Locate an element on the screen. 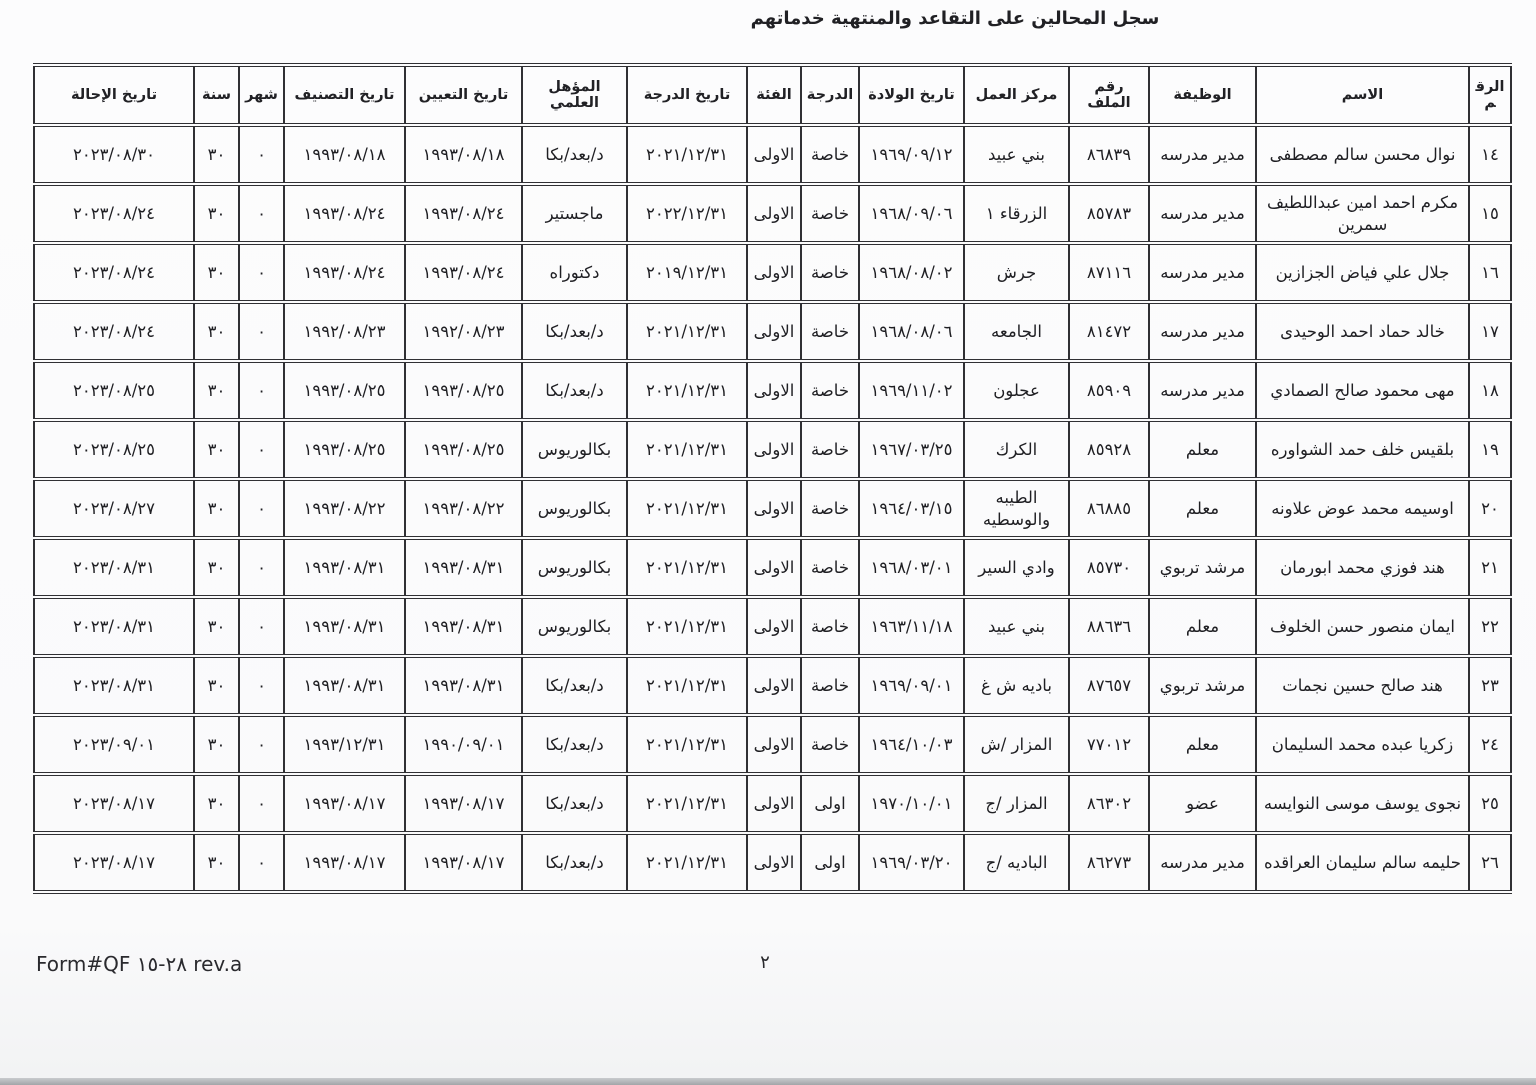  cell-work-center: عجلون is located at coordinates (1016, 390).